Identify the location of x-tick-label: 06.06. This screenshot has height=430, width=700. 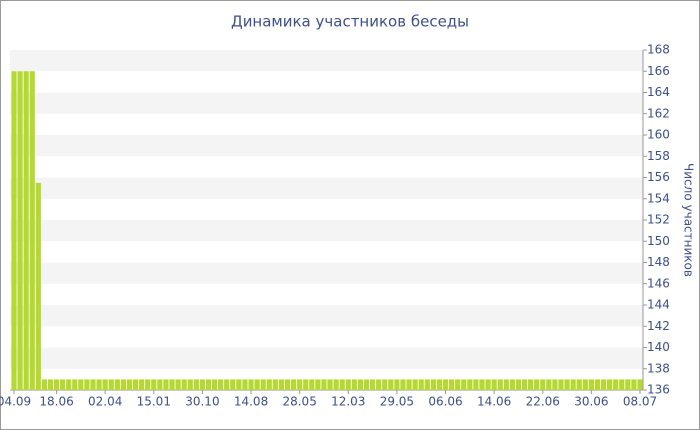
(445, 402).